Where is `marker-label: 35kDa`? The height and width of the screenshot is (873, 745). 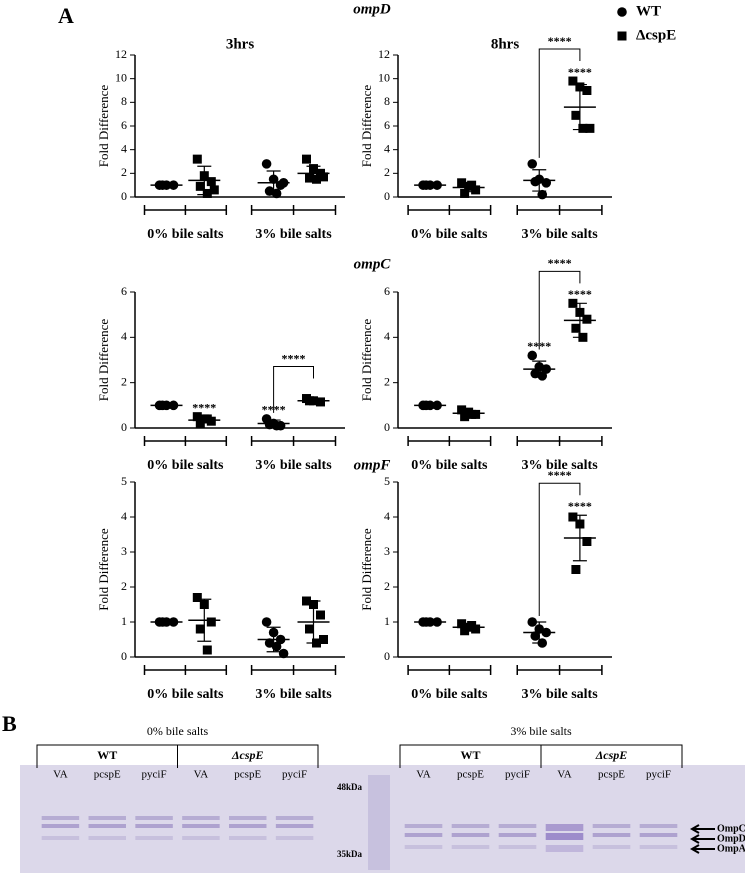
marker-label: 35kDa is located at coordinates (350, 854).